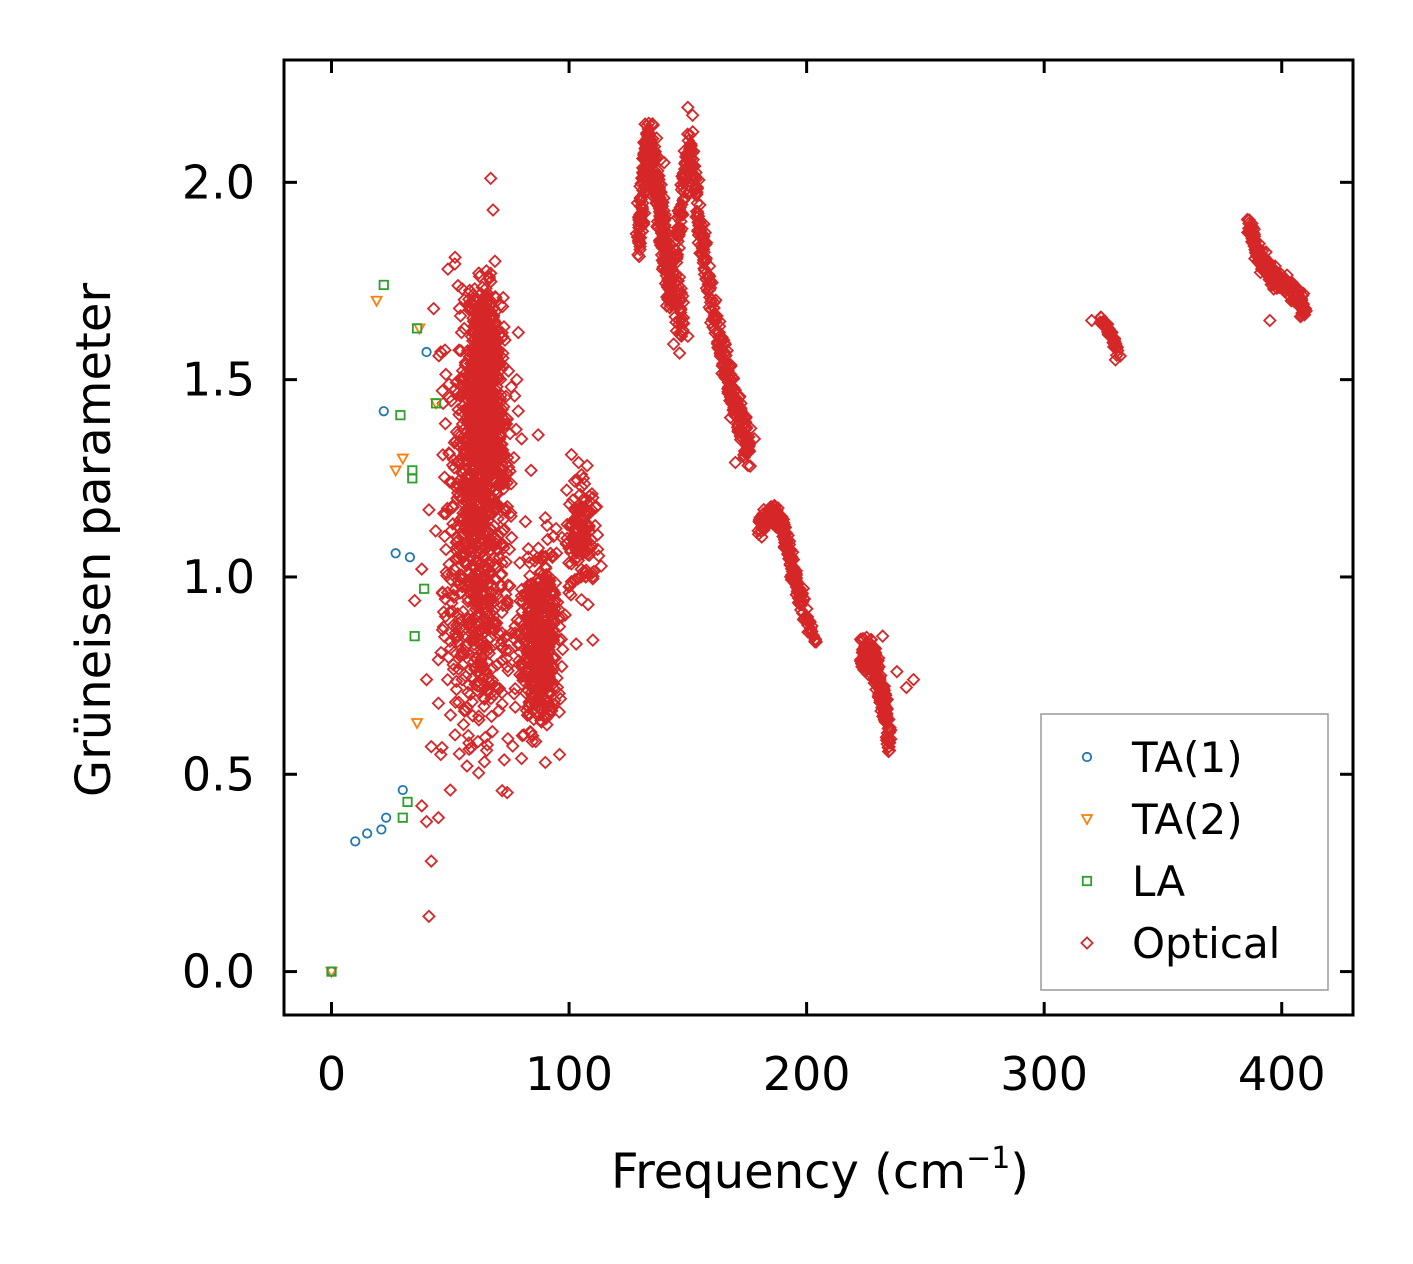 This screenshot has width=1413, height=1264. Describe the element at coordinates (218, 577) in the screenshot. I see `y-tick-label: 1.0` at that location.